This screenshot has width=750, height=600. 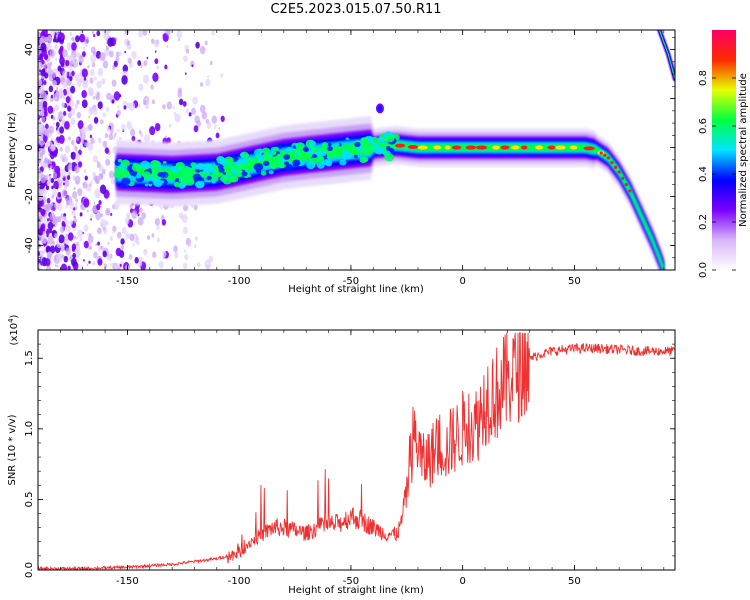 I want to click on colorbar-tick-label: 0.8, so click(x=703, y=78).